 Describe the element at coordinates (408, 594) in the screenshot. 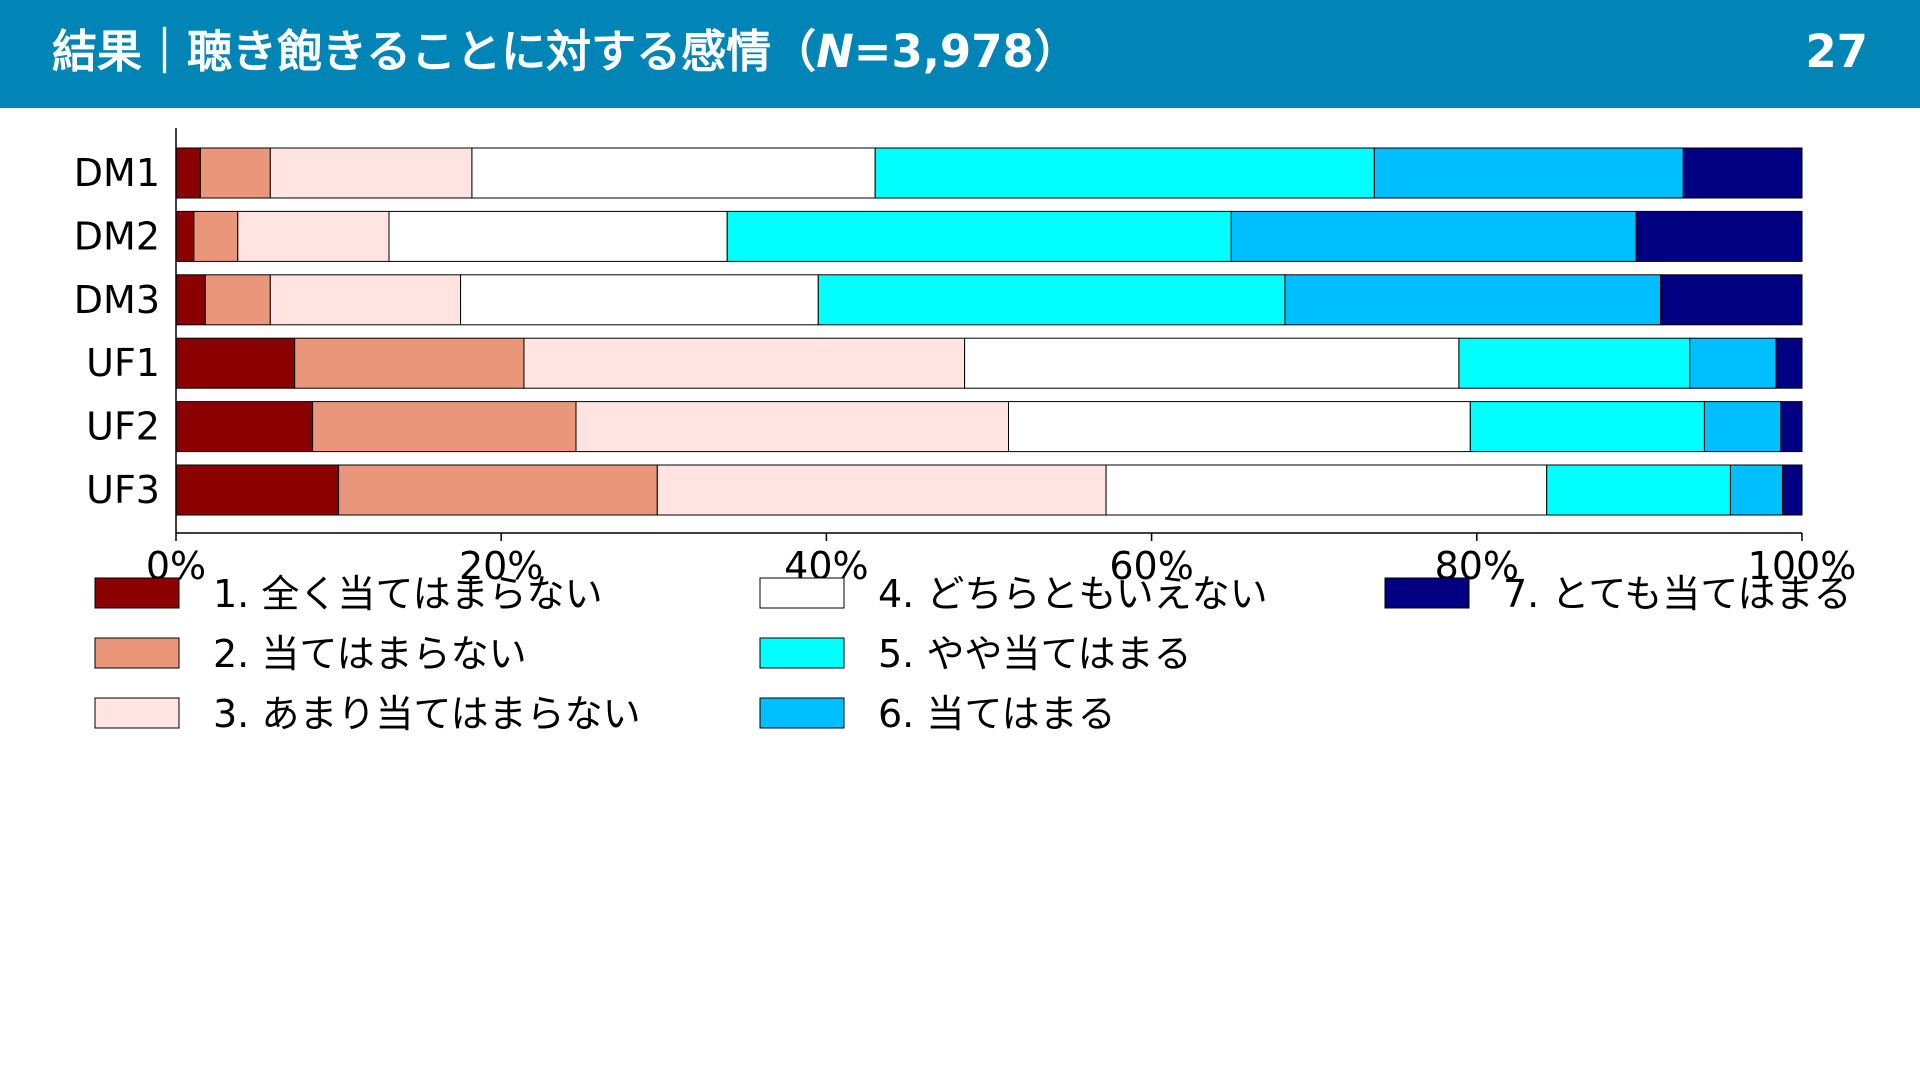

I see `legend-label-1: 1. 全く当てはまらない` at that location.